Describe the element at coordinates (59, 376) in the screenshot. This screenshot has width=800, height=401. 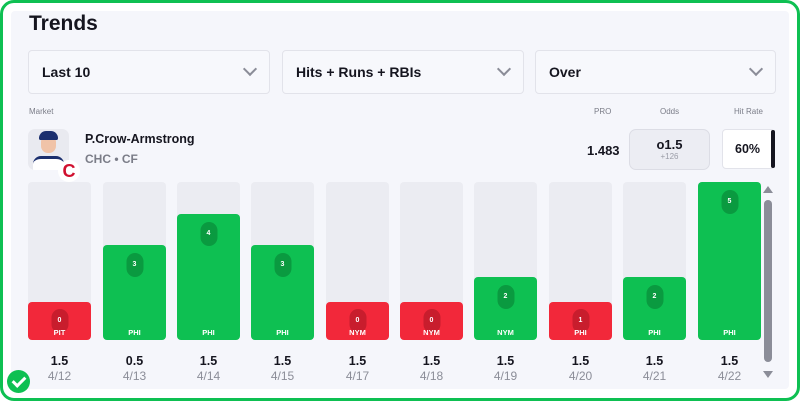
I see `game-date: 4/12` at that location.